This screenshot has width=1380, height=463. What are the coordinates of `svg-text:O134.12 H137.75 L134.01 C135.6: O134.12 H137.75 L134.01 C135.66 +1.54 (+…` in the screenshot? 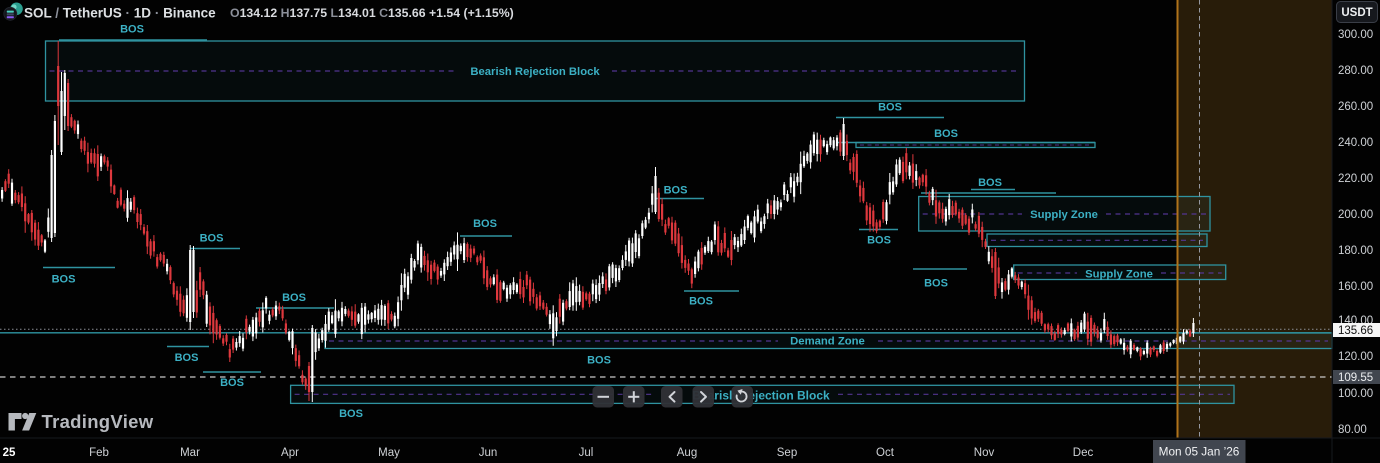 It's located at (372, 13).